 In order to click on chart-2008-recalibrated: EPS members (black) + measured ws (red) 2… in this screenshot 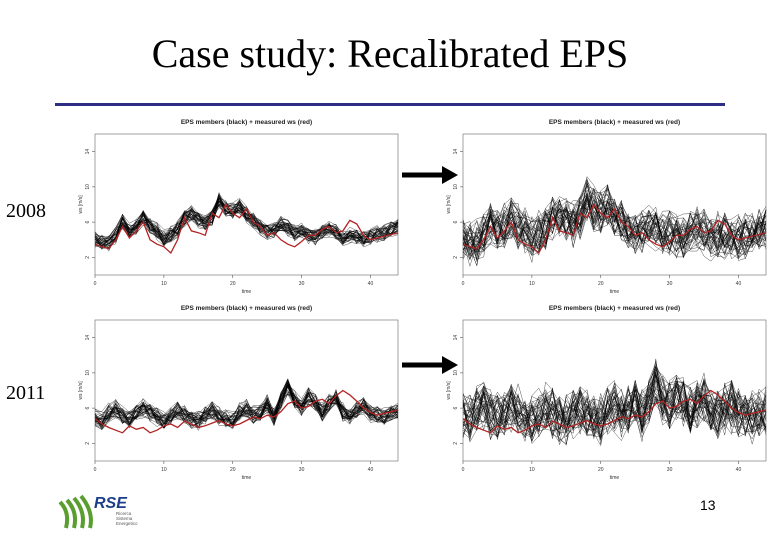, I will do `click(603, 207)`.